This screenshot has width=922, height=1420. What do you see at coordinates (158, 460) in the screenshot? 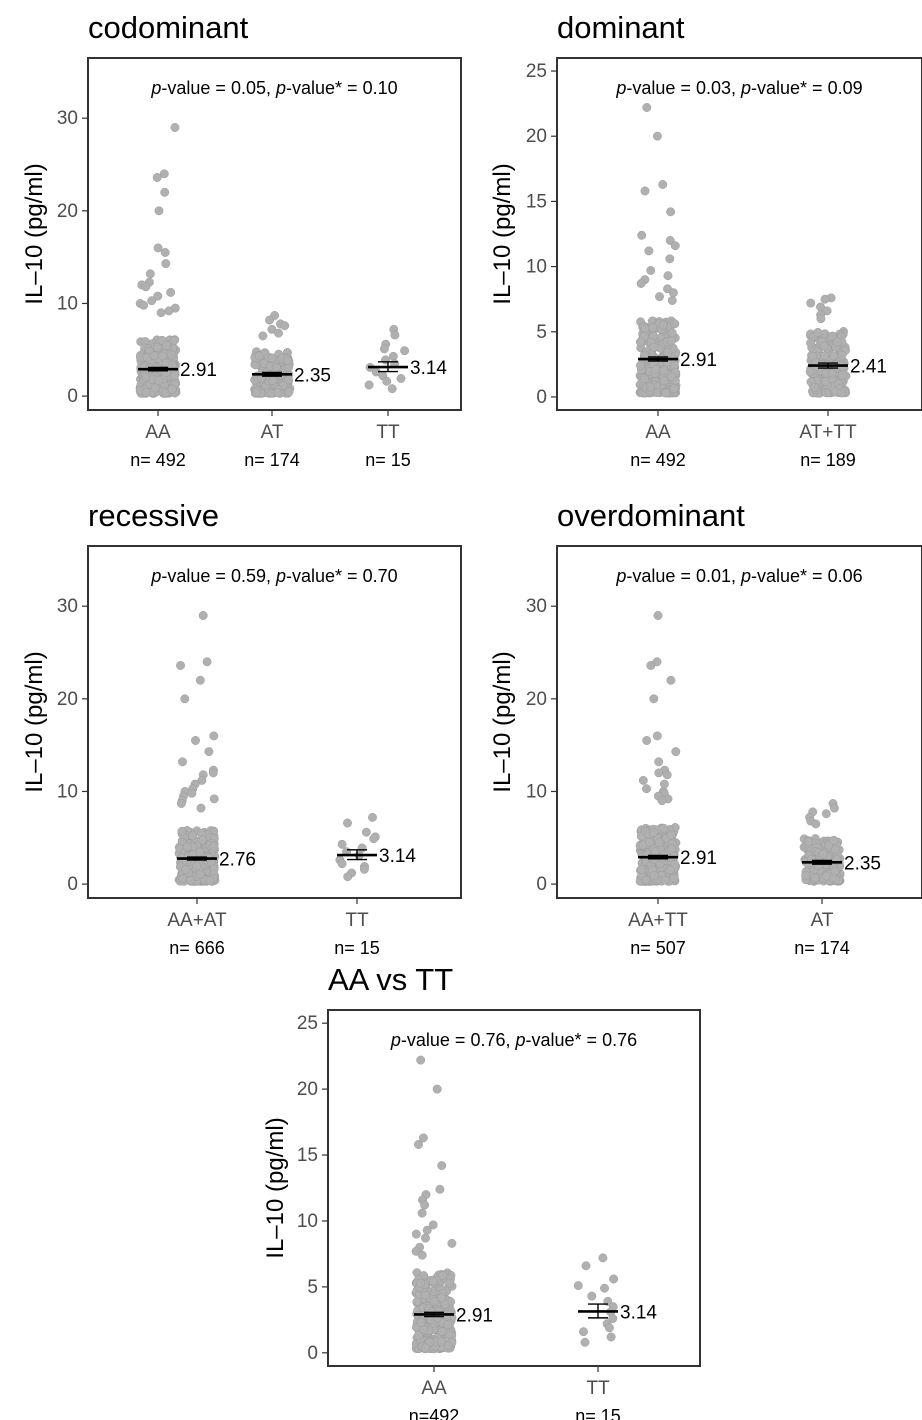
I see `n-label: n= 492` at bounding box center [158, 460].